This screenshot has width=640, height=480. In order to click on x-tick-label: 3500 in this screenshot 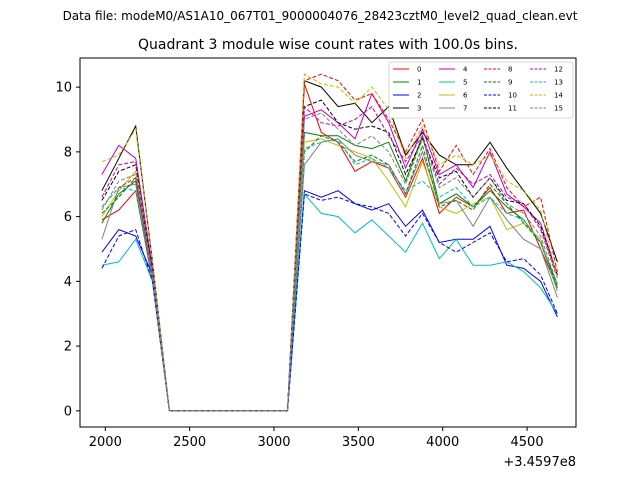, I will do `click(358, 442)`.